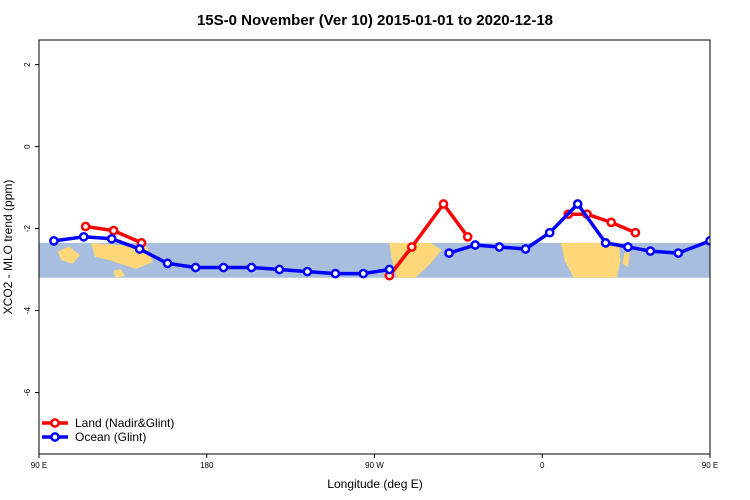 The height and width of the screenshot is (500, 750). Describe the element at coordinates (374, 465) in the screenshot. I see `x-tick-label: 90 W` at that location.